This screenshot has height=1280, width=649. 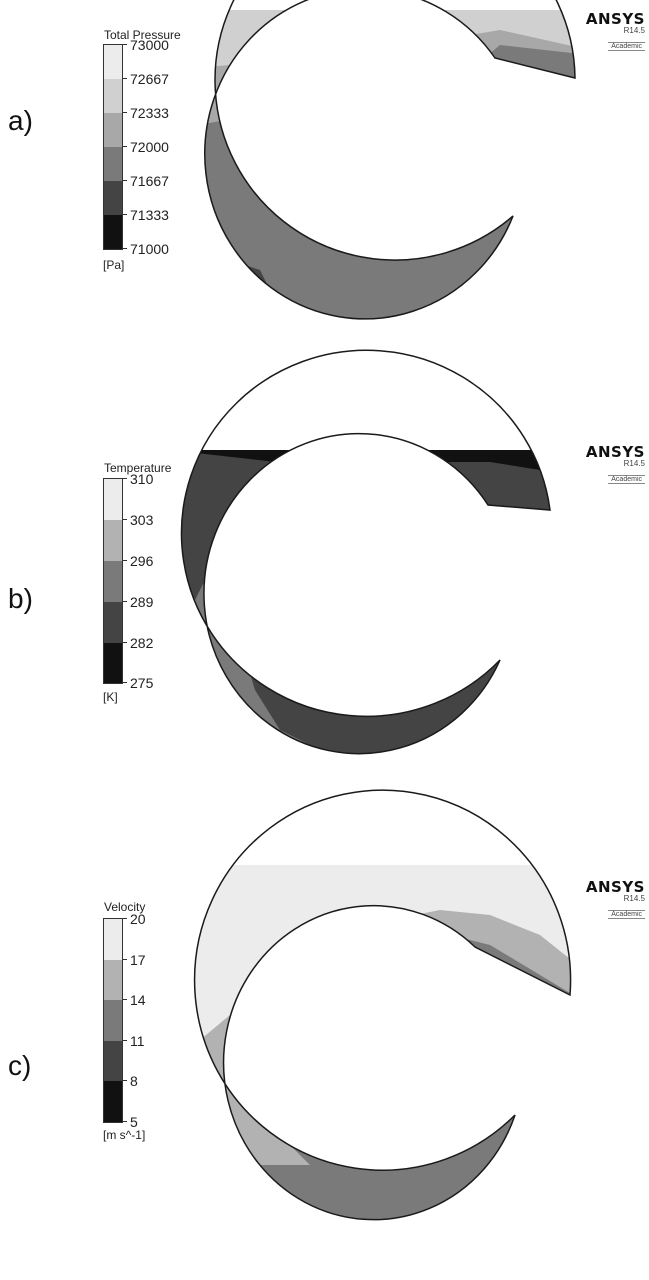 What do you see at coordinates (142, 479) in the screenshot?
I see `legend-value: 310` at bounding box center [142, 479].